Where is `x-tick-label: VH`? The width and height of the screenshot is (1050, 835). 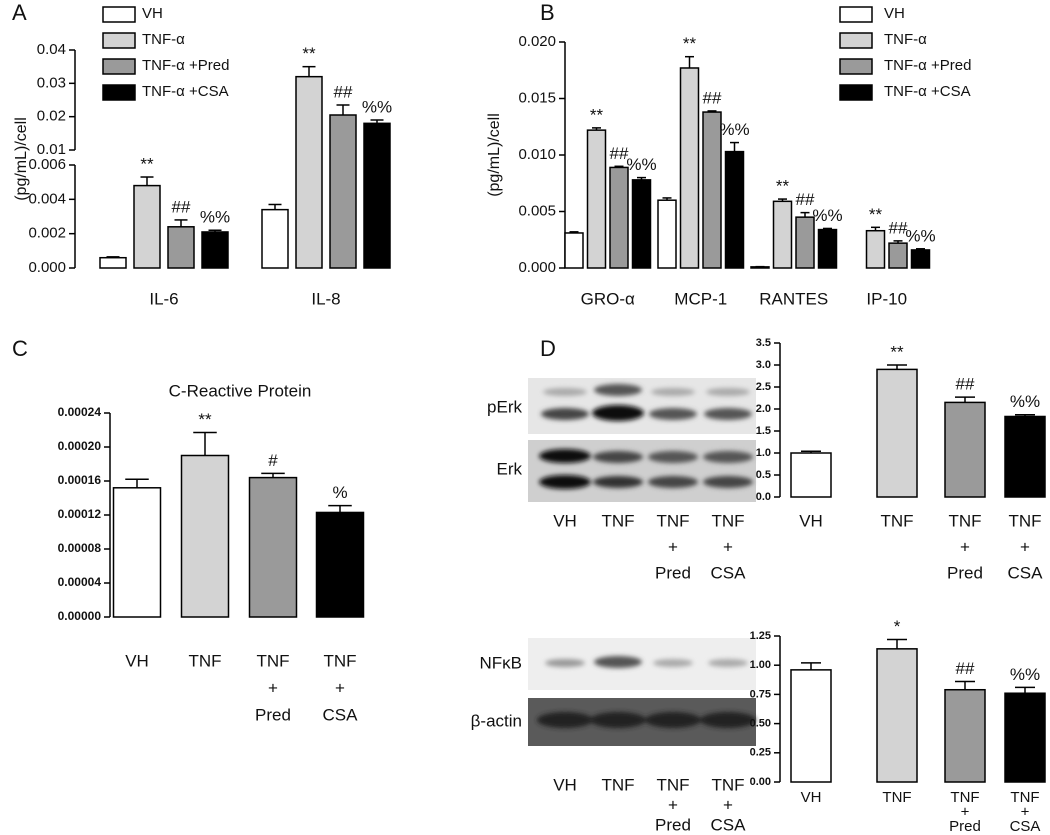
x-tick-label: VH is located at coordinates (811, 797).